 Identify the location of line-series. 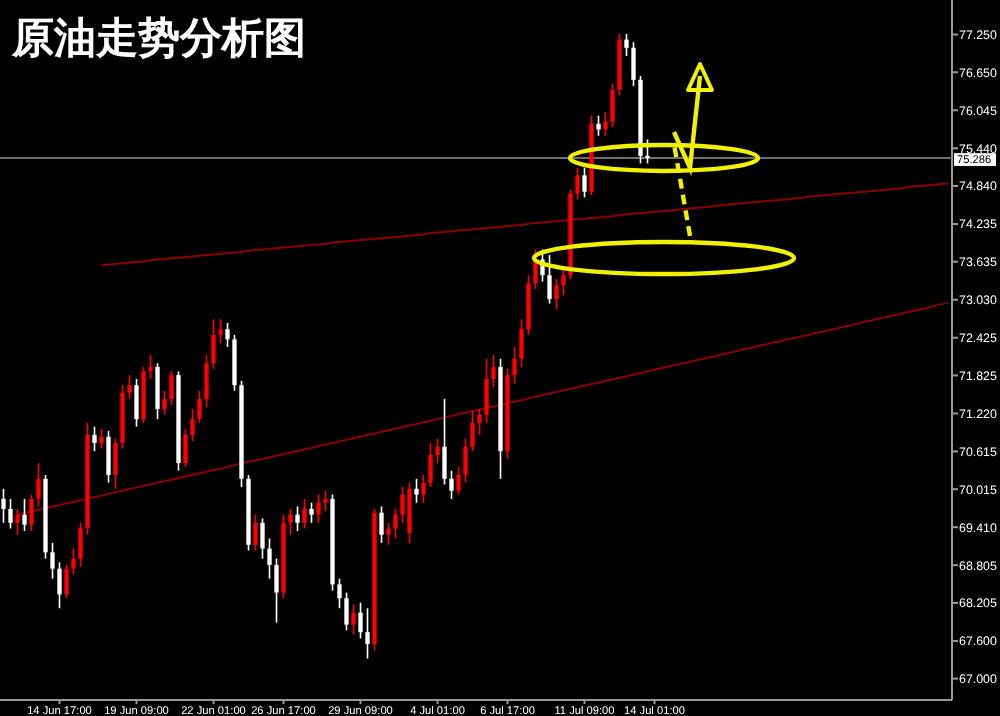
(525, 224).